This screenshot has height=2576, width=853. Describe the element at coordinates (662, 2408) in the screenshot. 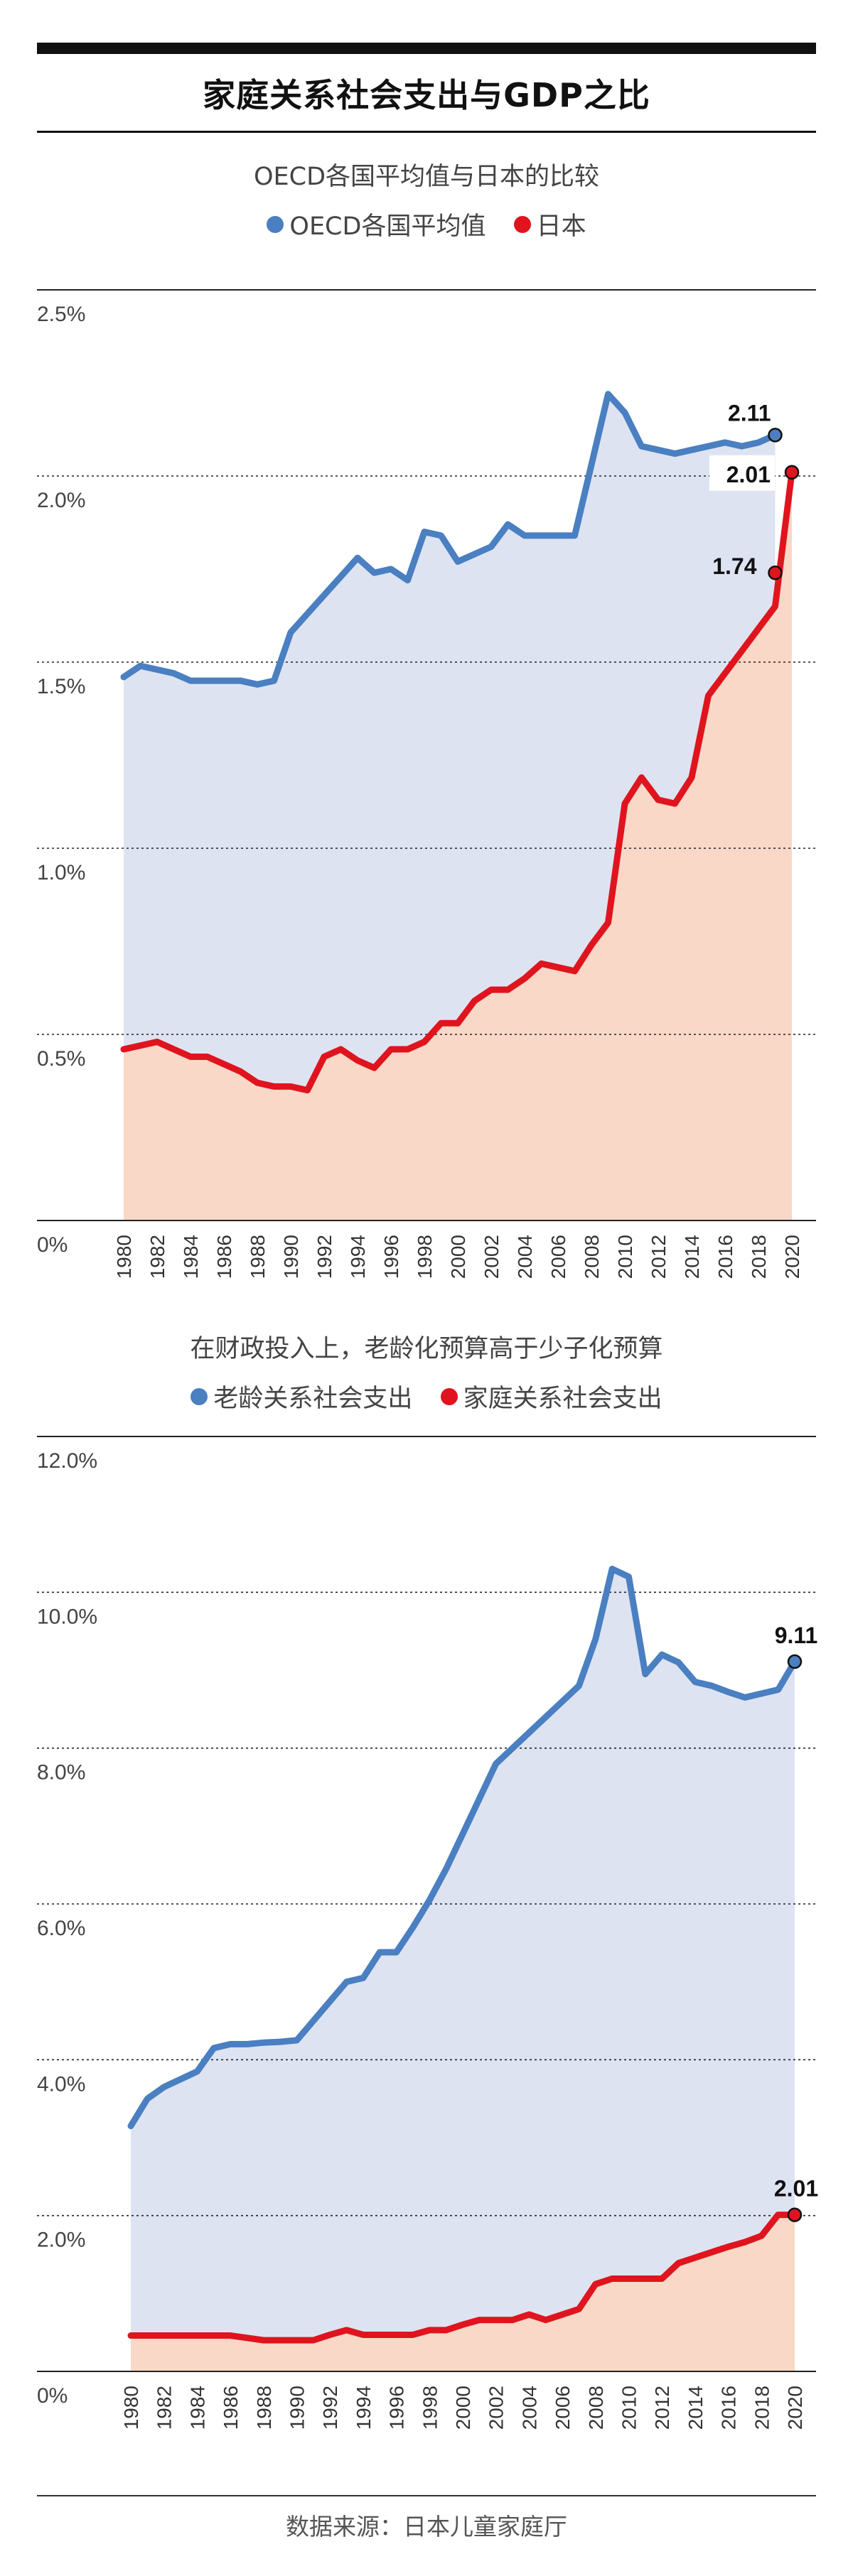

I see `c2-x-tick-label: 2012` at that location.